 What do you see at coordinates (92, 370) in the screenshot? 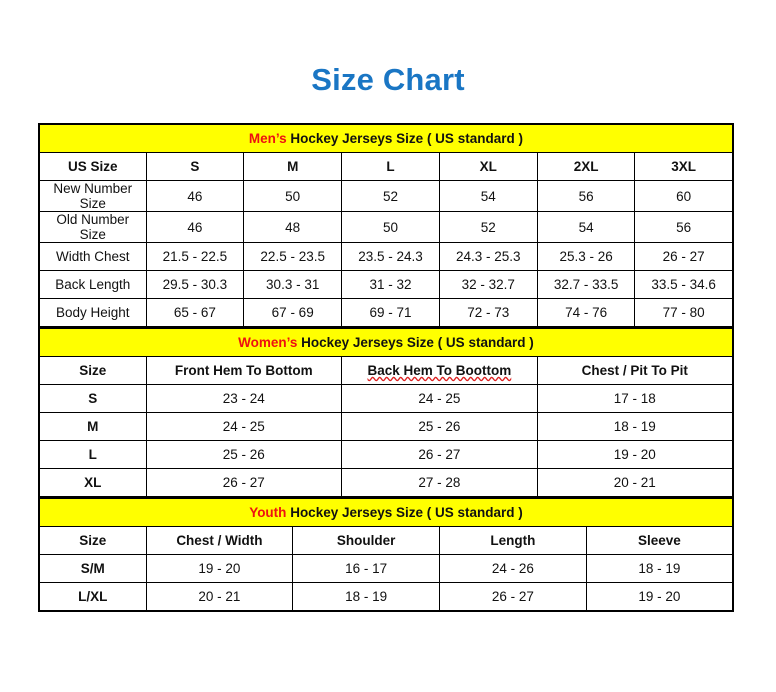
I see `womens-header-cell: Size` at bounding box center [92, 370].